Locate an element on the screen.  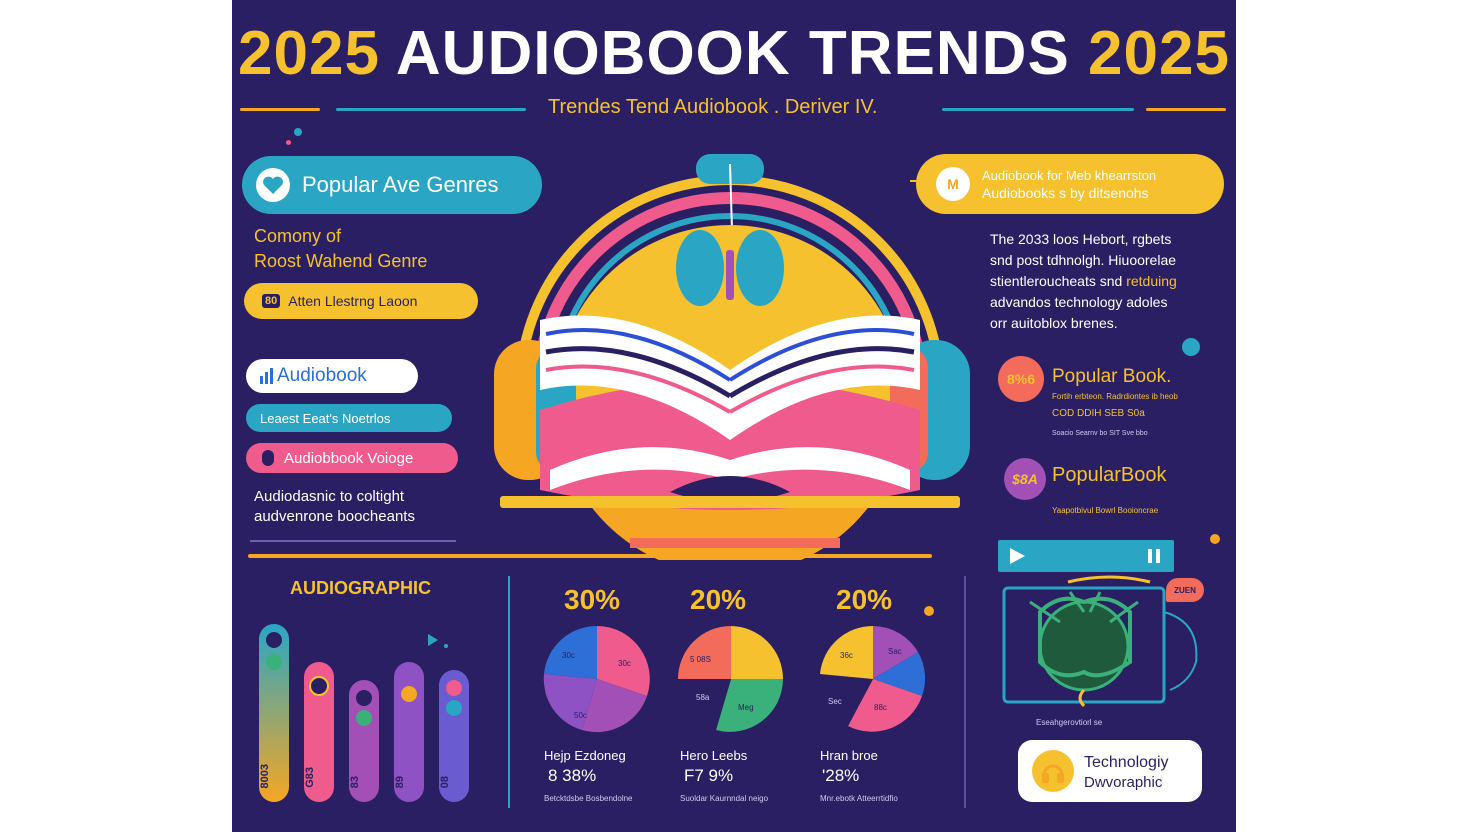
popular-book2-title: PopularBook is located at coordinates (1109, 475).